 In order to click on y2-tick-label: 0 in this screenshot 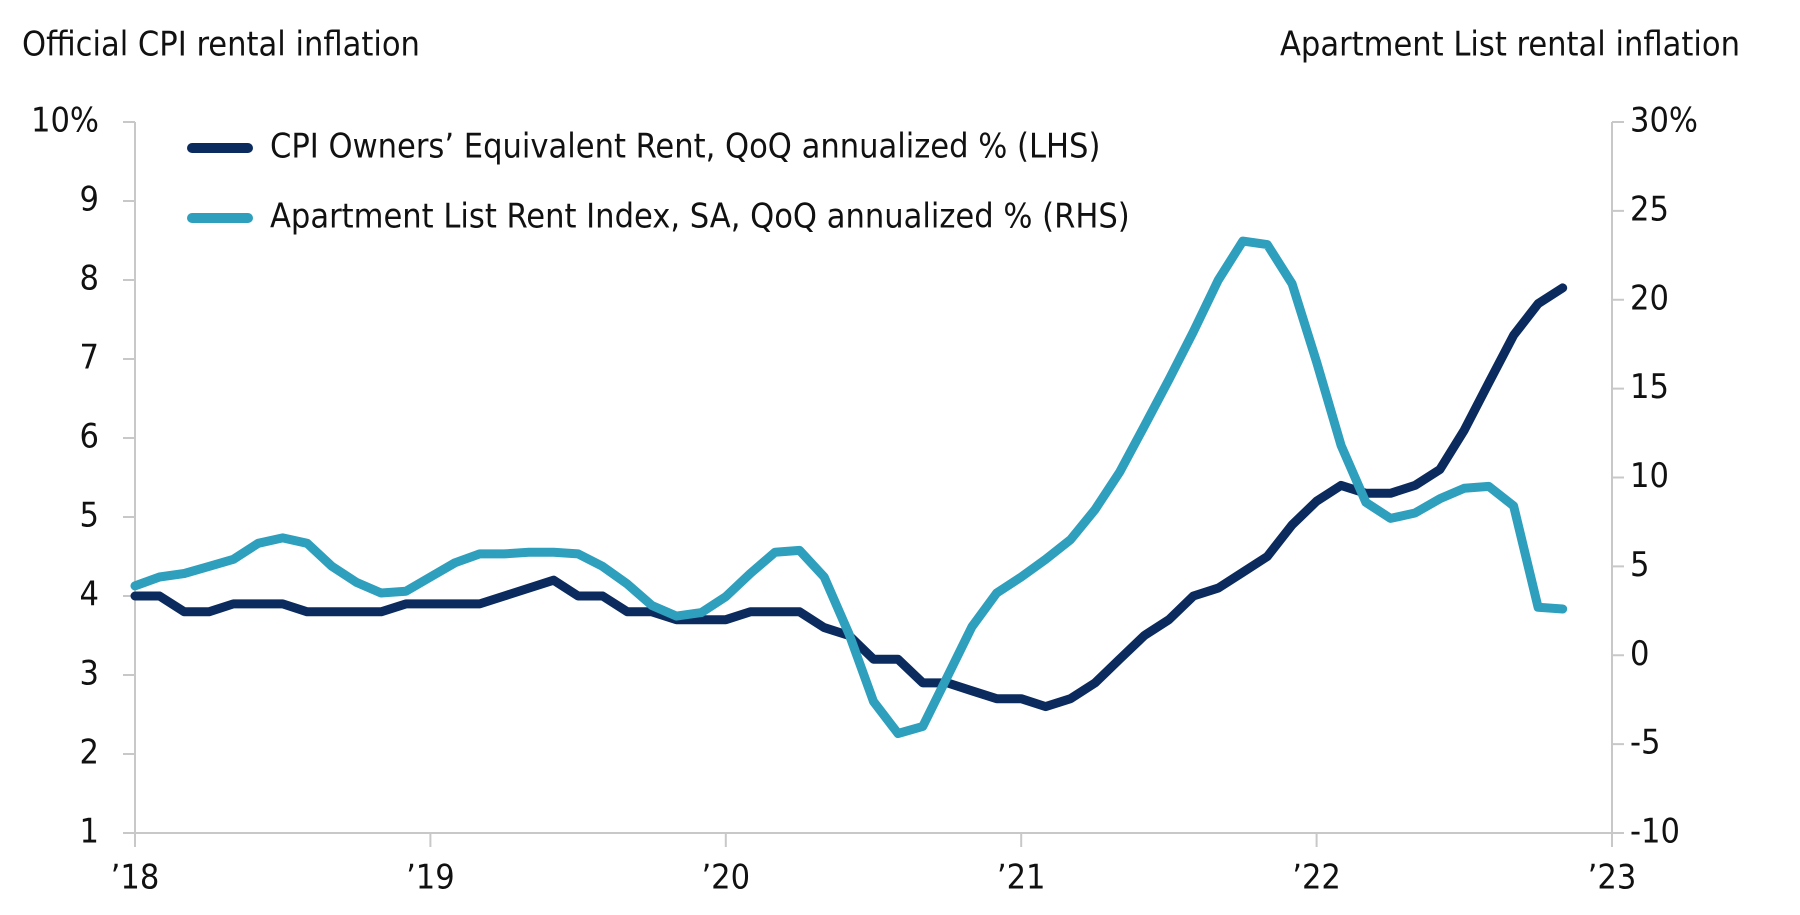, I will do `click(1639, 654)`.